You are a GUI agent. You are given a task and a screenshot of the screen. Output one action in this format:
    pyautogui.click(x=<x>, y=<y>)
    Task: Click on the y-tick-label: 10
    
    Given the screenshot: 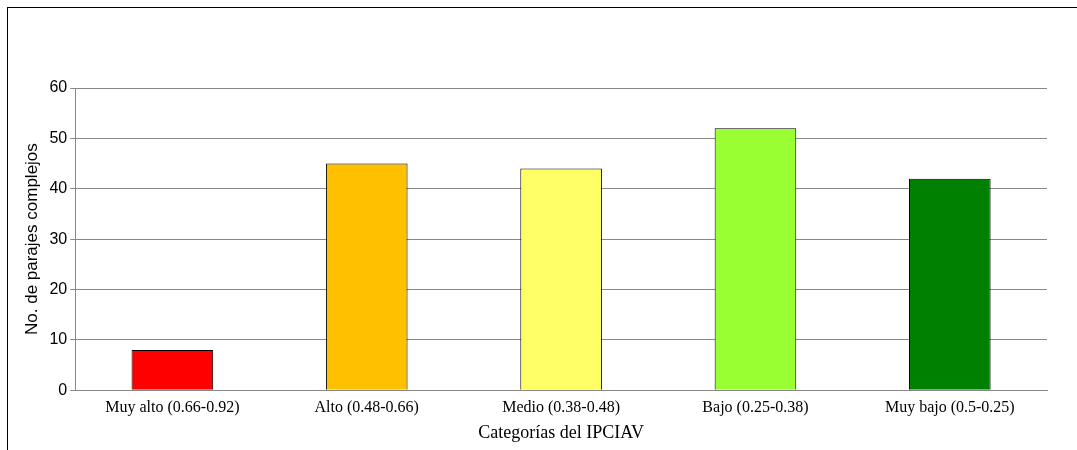 What is the action you would take?
    pyautogui.click(x=58, y=339)
    